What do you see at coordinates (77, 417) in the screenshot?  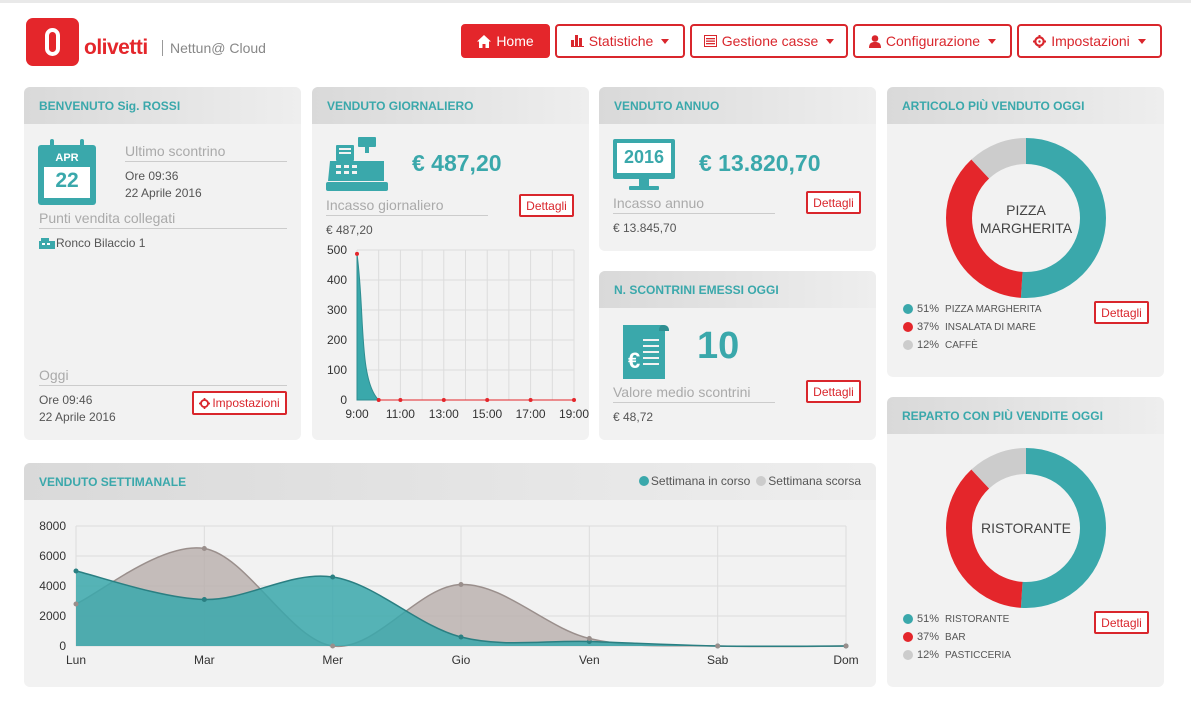 I see `today-date: 22 Aprile 2016` at bounding box center [77, 417].